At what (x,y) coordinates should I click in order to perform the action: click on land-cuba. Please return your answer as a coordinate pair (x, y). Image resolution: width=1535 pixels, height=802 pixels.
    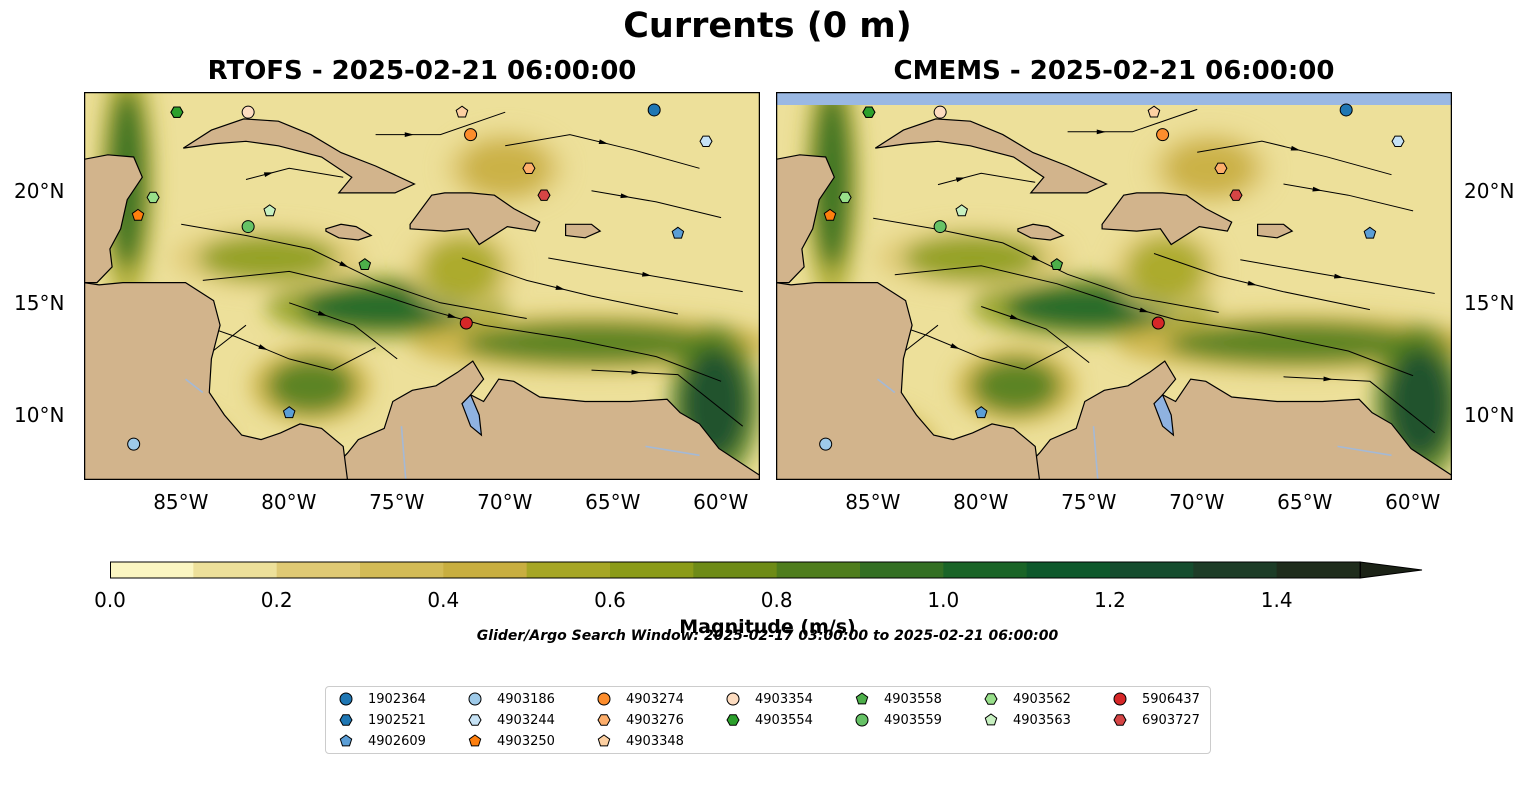
    Looking at the image, I should click on (299, 156).